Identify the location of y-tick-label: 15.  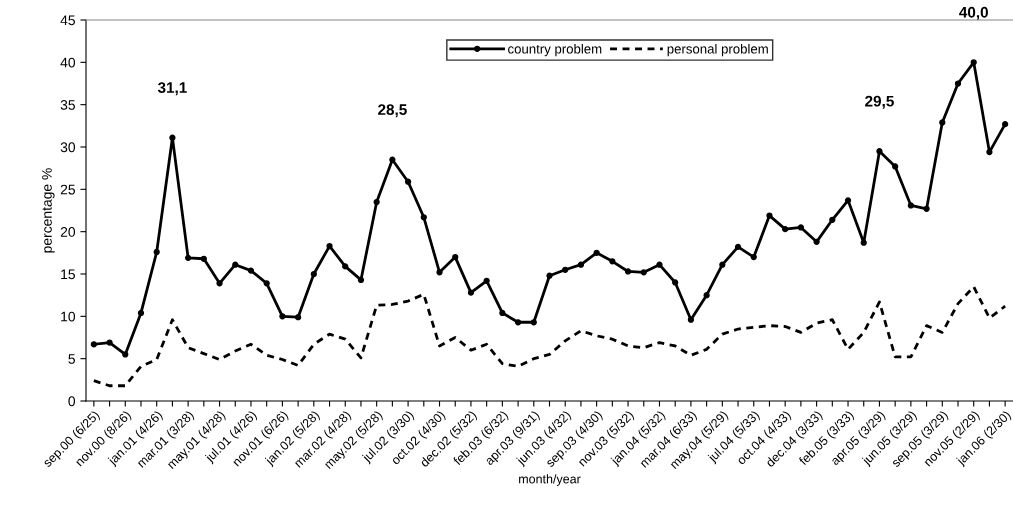
(68, 274).